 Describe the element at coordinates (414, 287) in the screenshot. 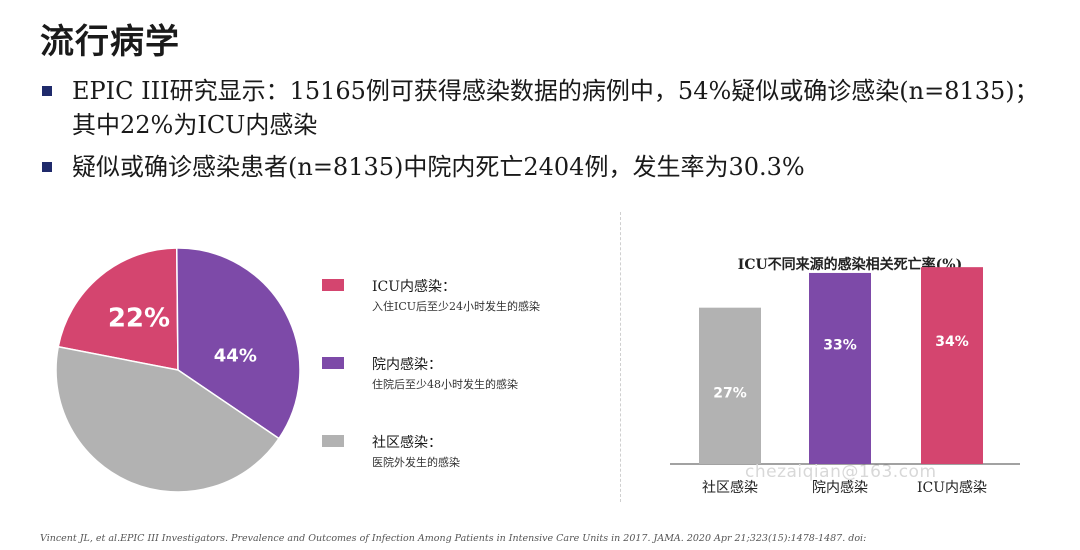

I see `legend-label: ICU内感染：` at that location.